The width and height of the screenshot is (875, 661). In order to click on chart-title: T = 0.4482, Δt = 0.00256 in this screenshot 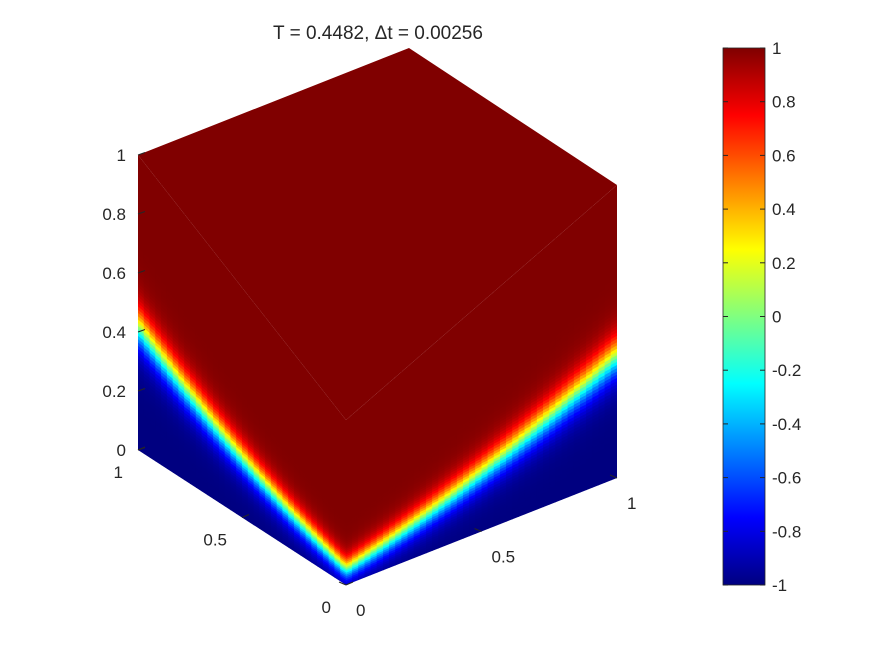, I will do `click(378, 33)`.